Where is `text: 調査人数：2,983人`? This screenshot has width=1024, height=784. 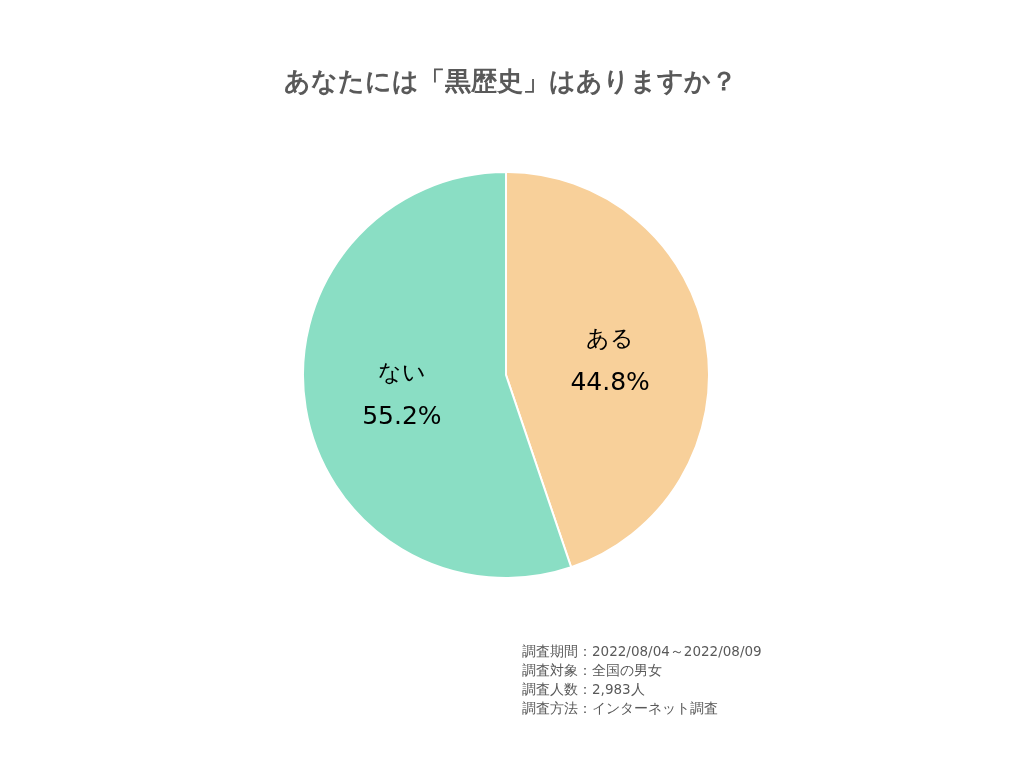
text: 調査人数：2,983人 is located at coordinates (583, 689).